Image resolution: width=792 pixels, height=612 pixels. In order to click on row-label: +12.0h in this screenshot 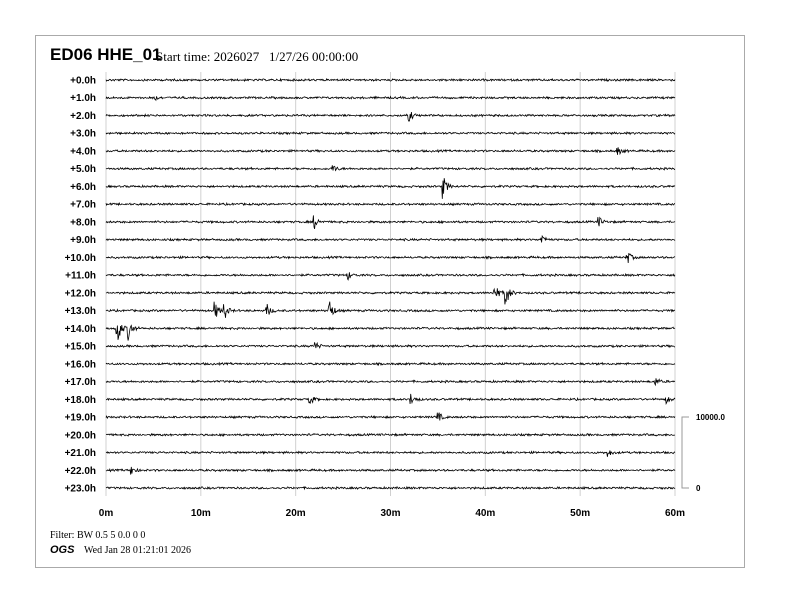, I will do `click(80, 293)`.